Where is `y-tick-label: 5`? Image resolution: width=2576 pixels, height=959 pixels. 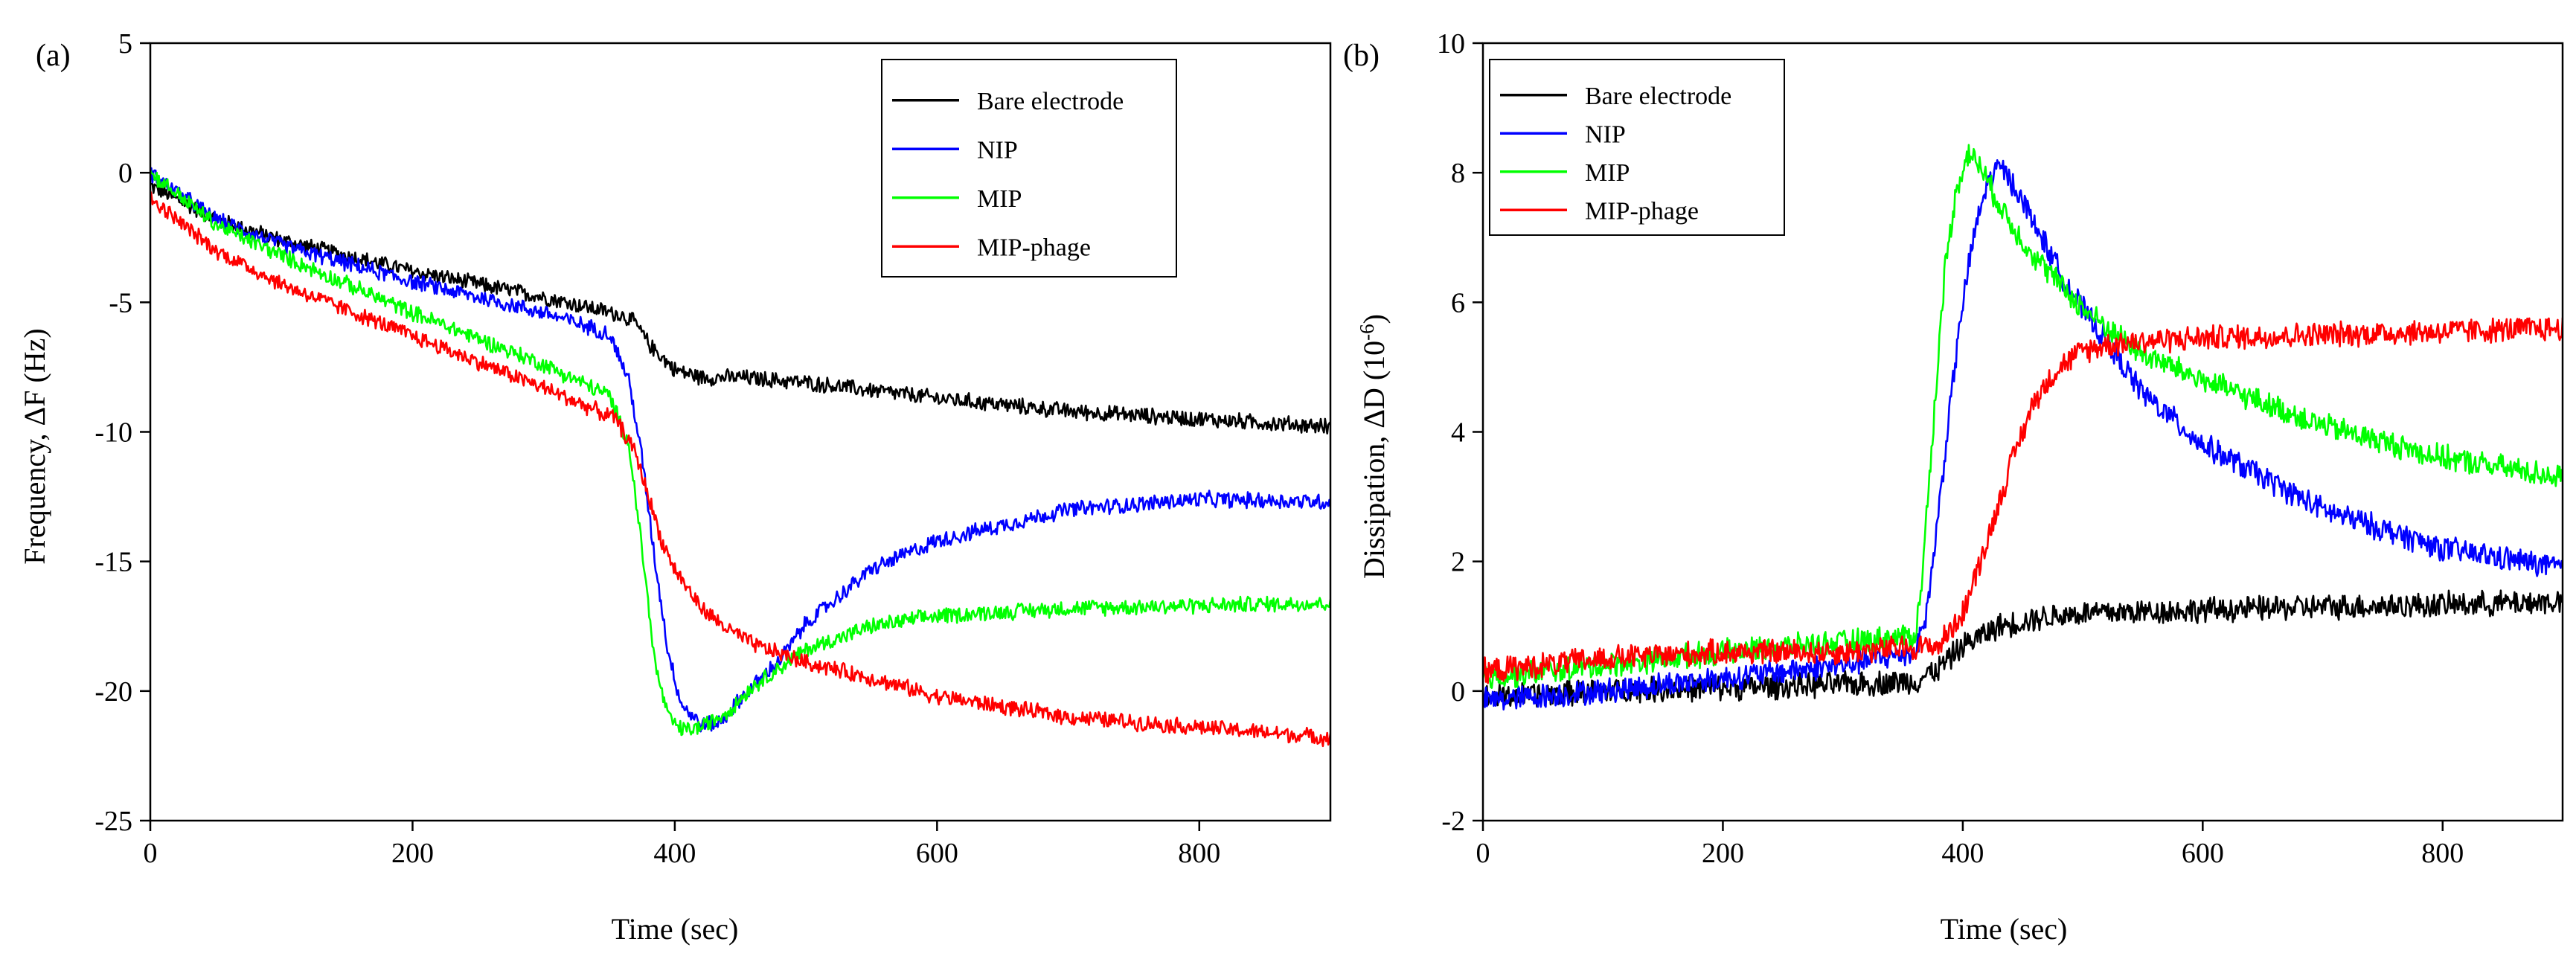
y-tick-label: 5 is located at coordinates (125, 44).